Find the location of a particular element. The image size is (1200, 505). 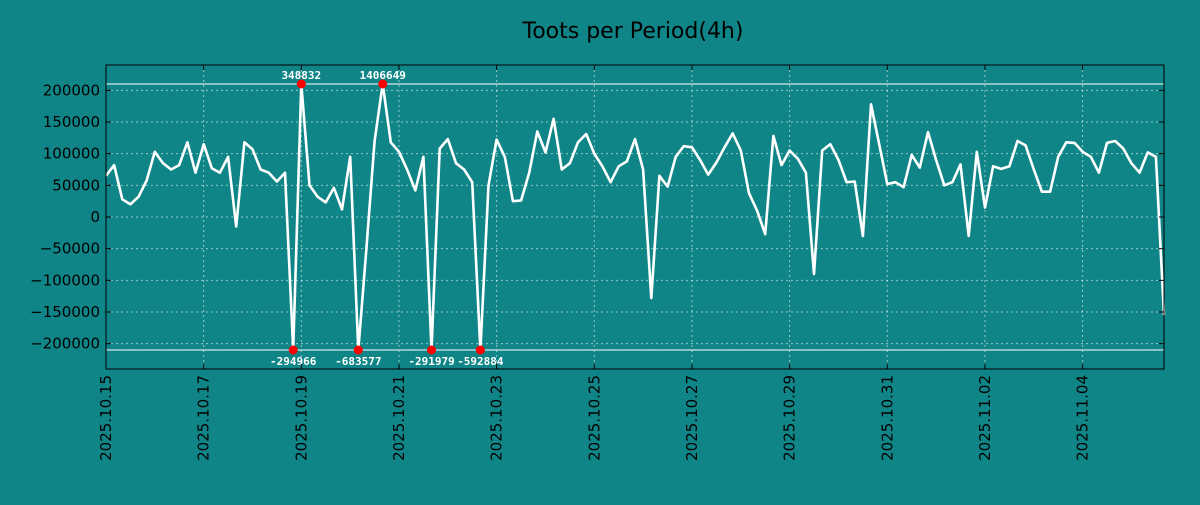

annotation-label: -291979 is located at coordinates (431, 361).